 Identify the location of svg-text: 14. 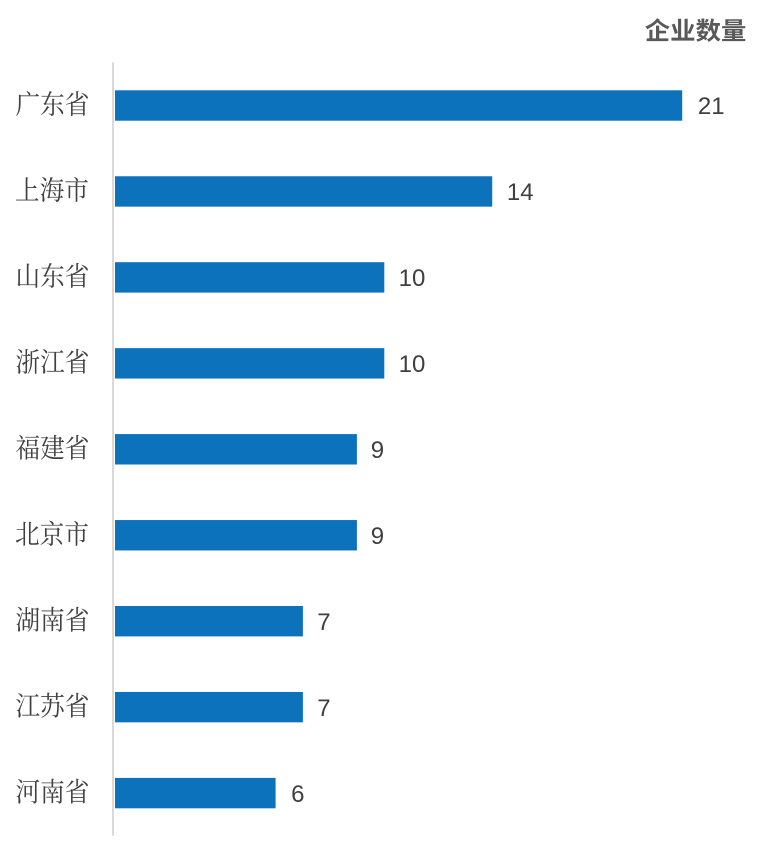
(520, 192).